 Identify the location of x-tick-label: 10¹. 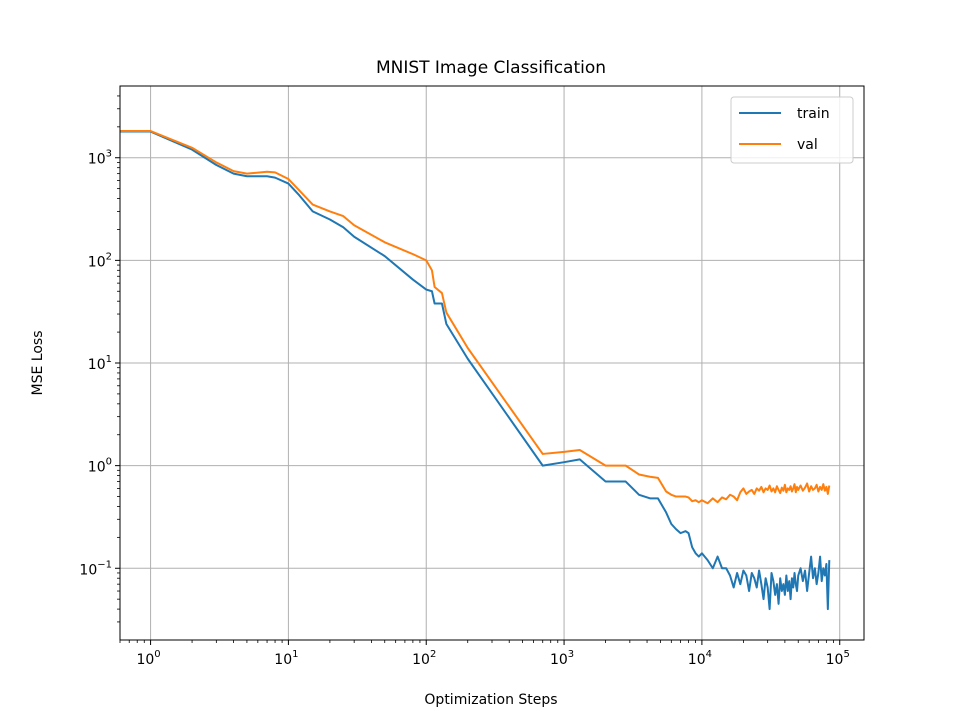
(286, 658).